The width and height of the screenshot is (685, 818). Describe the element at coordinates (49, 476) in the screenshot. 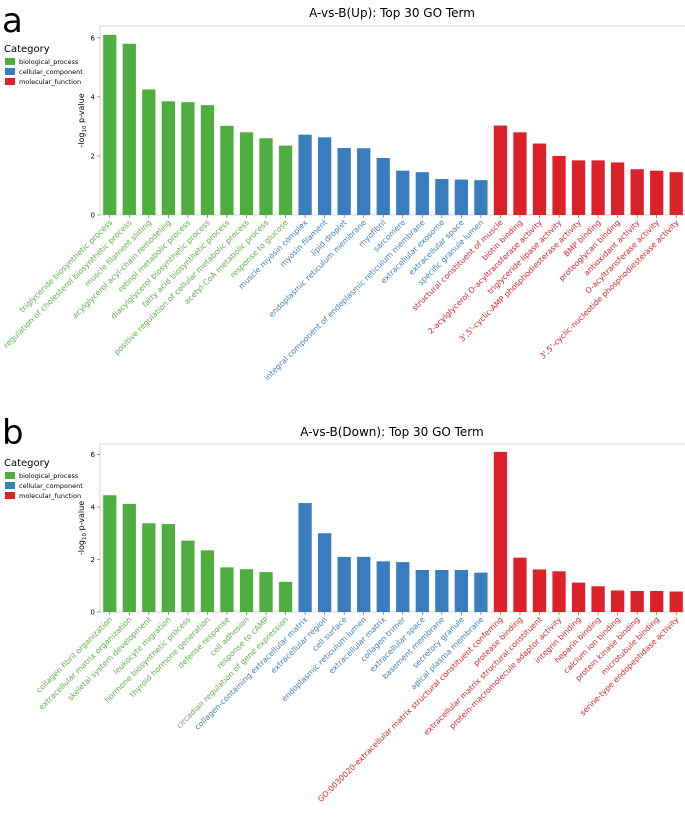

I see `legend-label-biological-process-b: biological_process` at that location.